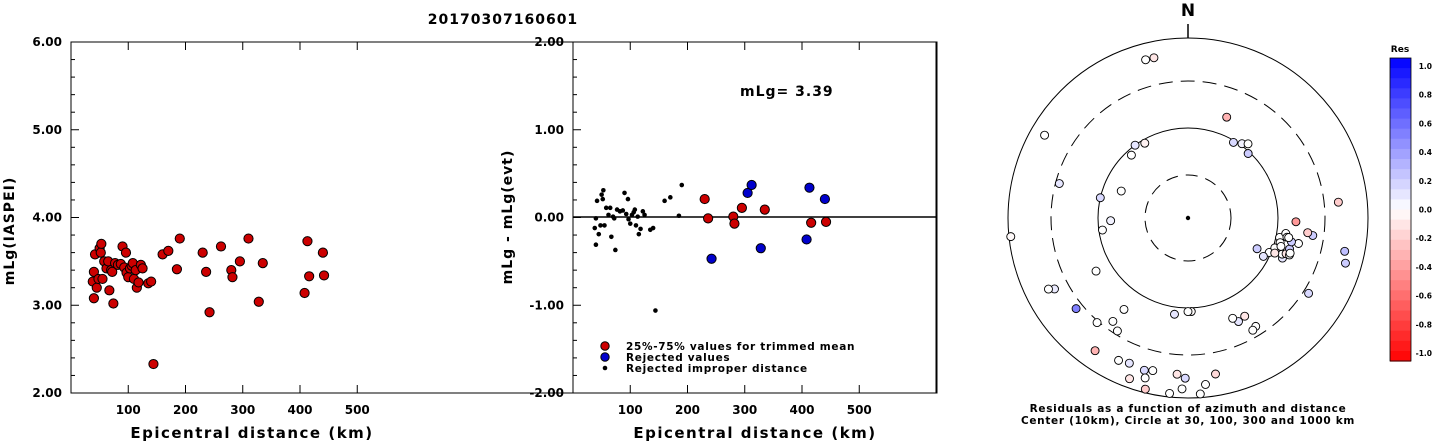 This screenshot has width=1437, height=441. I want to click on colorbar-frame, so click(1400, 209).